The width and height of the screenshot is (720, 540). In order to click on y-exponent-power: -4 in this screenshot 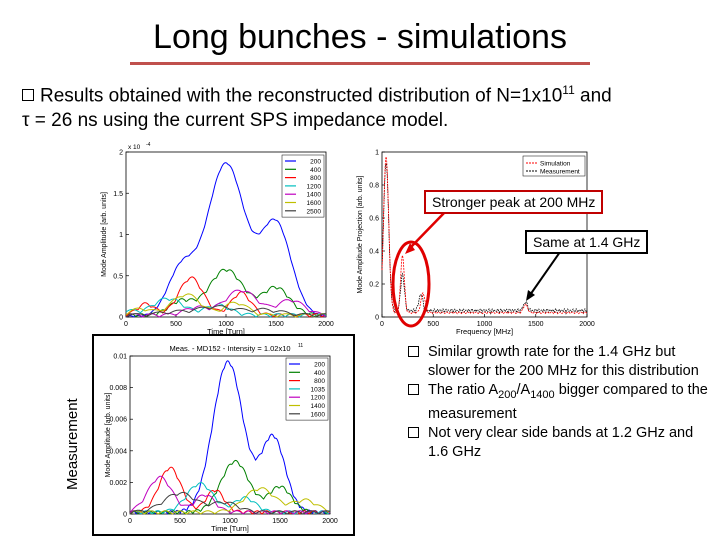, I will do `click(148, 145)`.